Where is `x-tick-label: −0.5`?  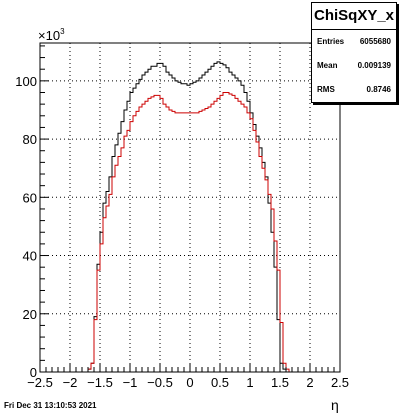 x-tick-label: −0.5 is located at coordinates (160, 382).